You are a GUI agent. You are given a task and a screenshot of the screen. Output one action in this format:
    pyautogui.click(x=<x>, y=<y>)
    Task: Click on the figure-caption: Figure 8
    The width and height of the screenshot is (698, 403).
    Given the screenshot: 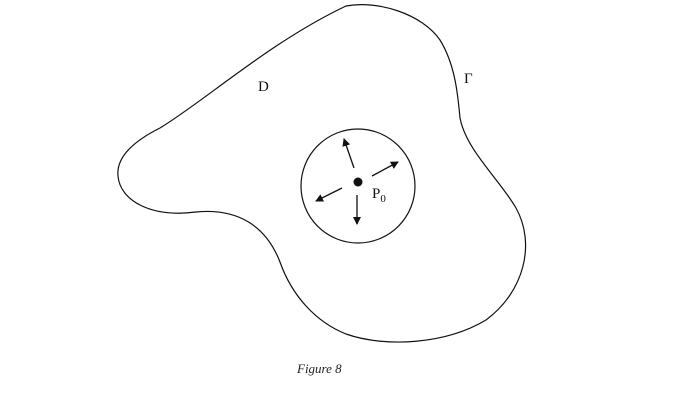 What is the action you would take?
    pyautogui.click(x=319, y=368)
    